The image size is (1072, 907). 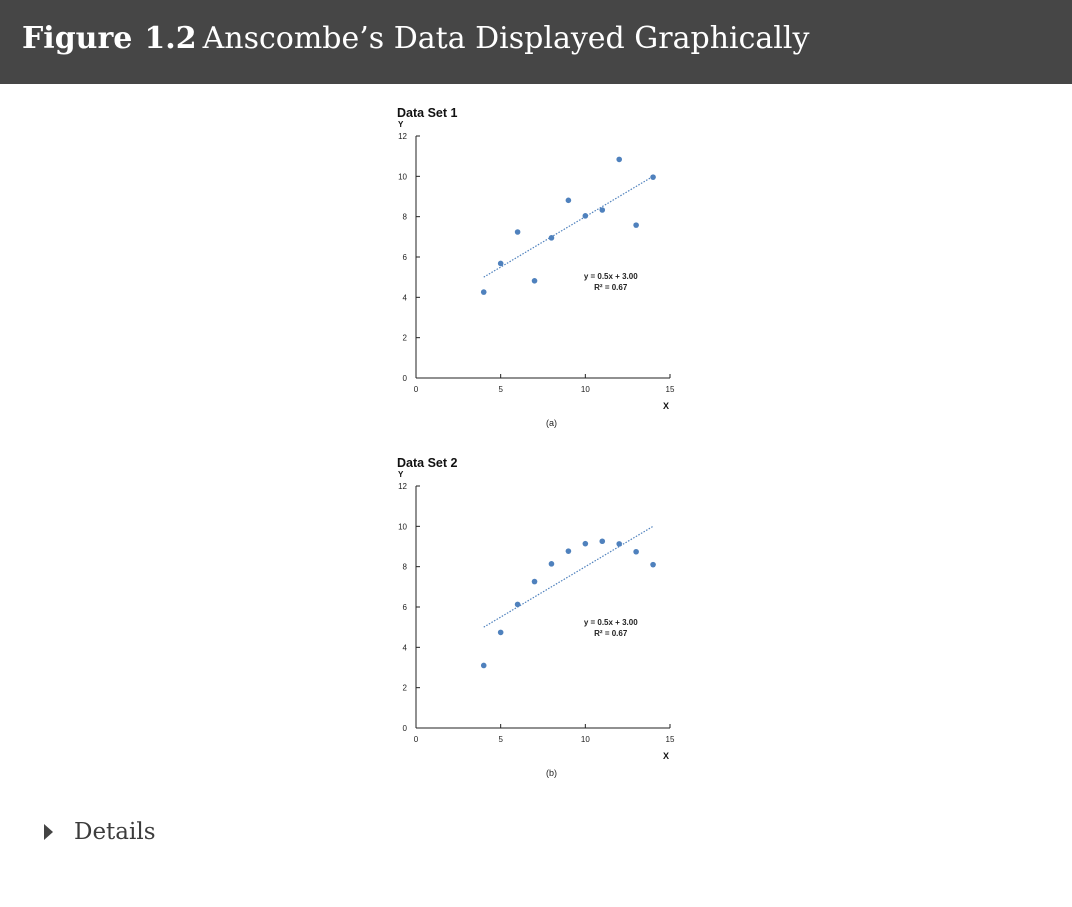 What do you see at coordinates (77, 38) in the screenshot?
I see `figure-label: Figure` at bounding box center [77, 38].